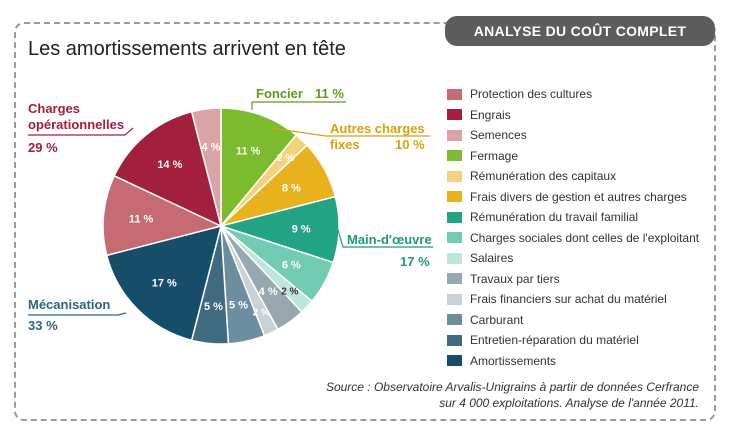  I want to click on group-pct-2: 10 %, so click(410, 144).